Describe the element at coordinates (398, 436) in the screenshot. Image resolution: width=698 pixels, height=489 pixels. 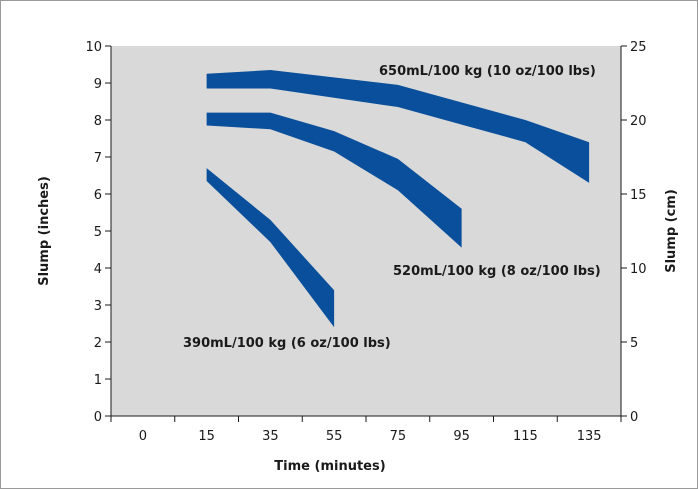
I see `x-tick-label: 75` at that location.